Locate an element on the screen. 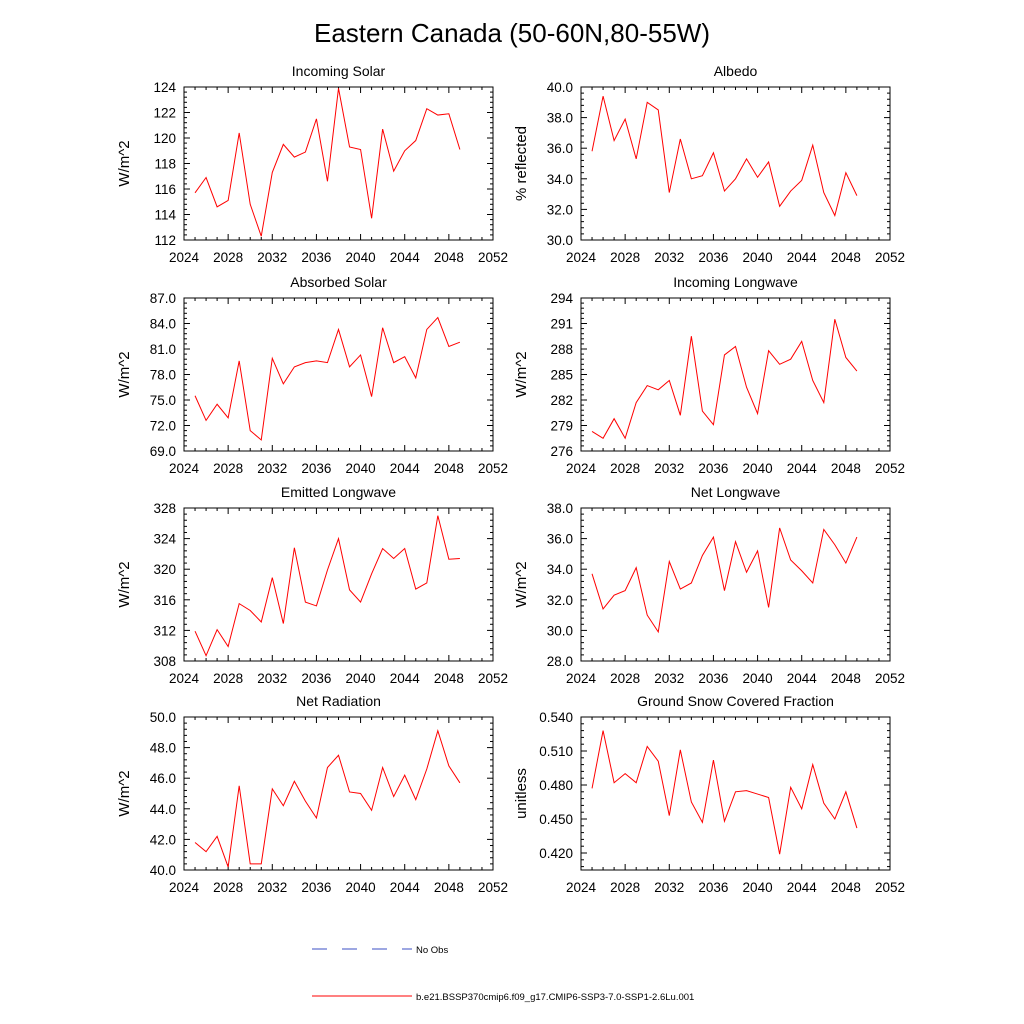  y-tick-label: 42.0 is located at coordinates (163, 839).